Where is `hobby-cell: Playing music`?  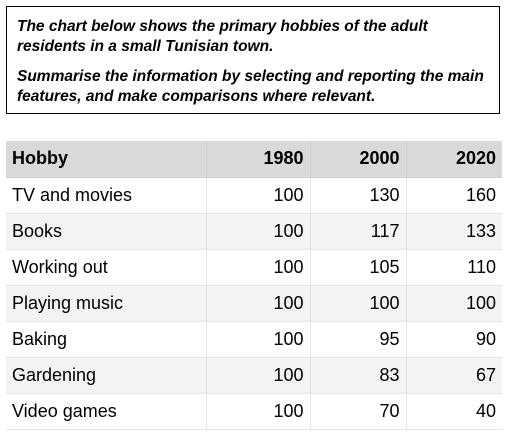 hobby-cell: Playing music is located at coordinates (106, 303).